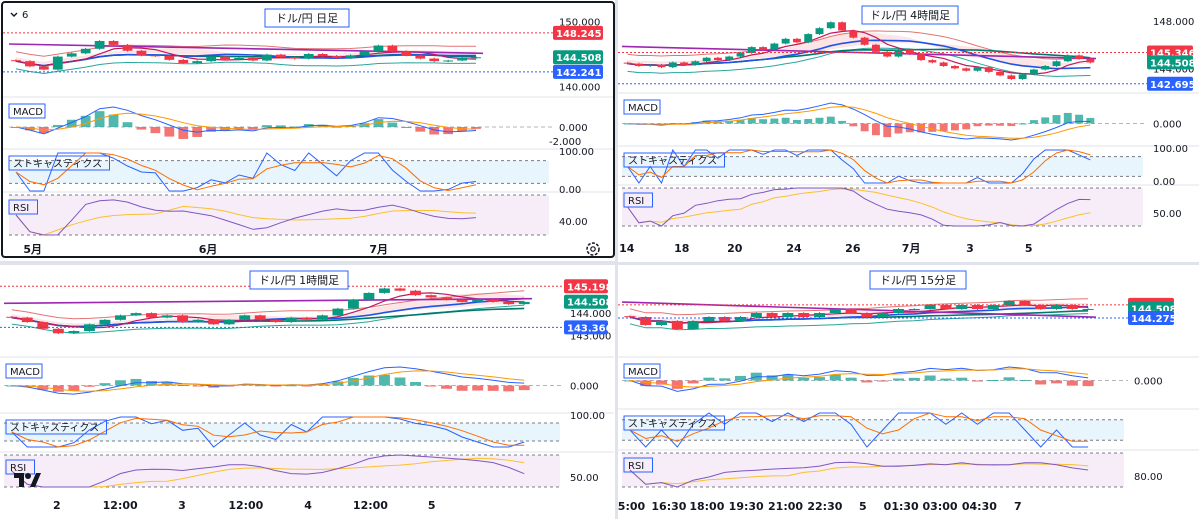 This screenshot has height=519, width=1199. Describe the element at coordinates (268, 381) in the screenshot. I see `macd-signal-line` at that location.